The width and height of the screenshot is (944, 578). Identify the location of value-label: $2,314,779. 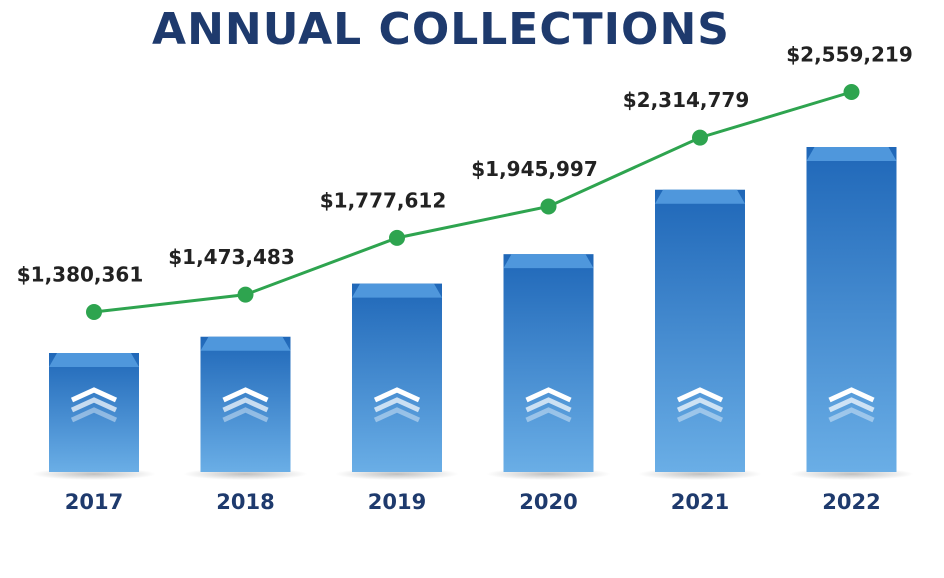
(686, 100).